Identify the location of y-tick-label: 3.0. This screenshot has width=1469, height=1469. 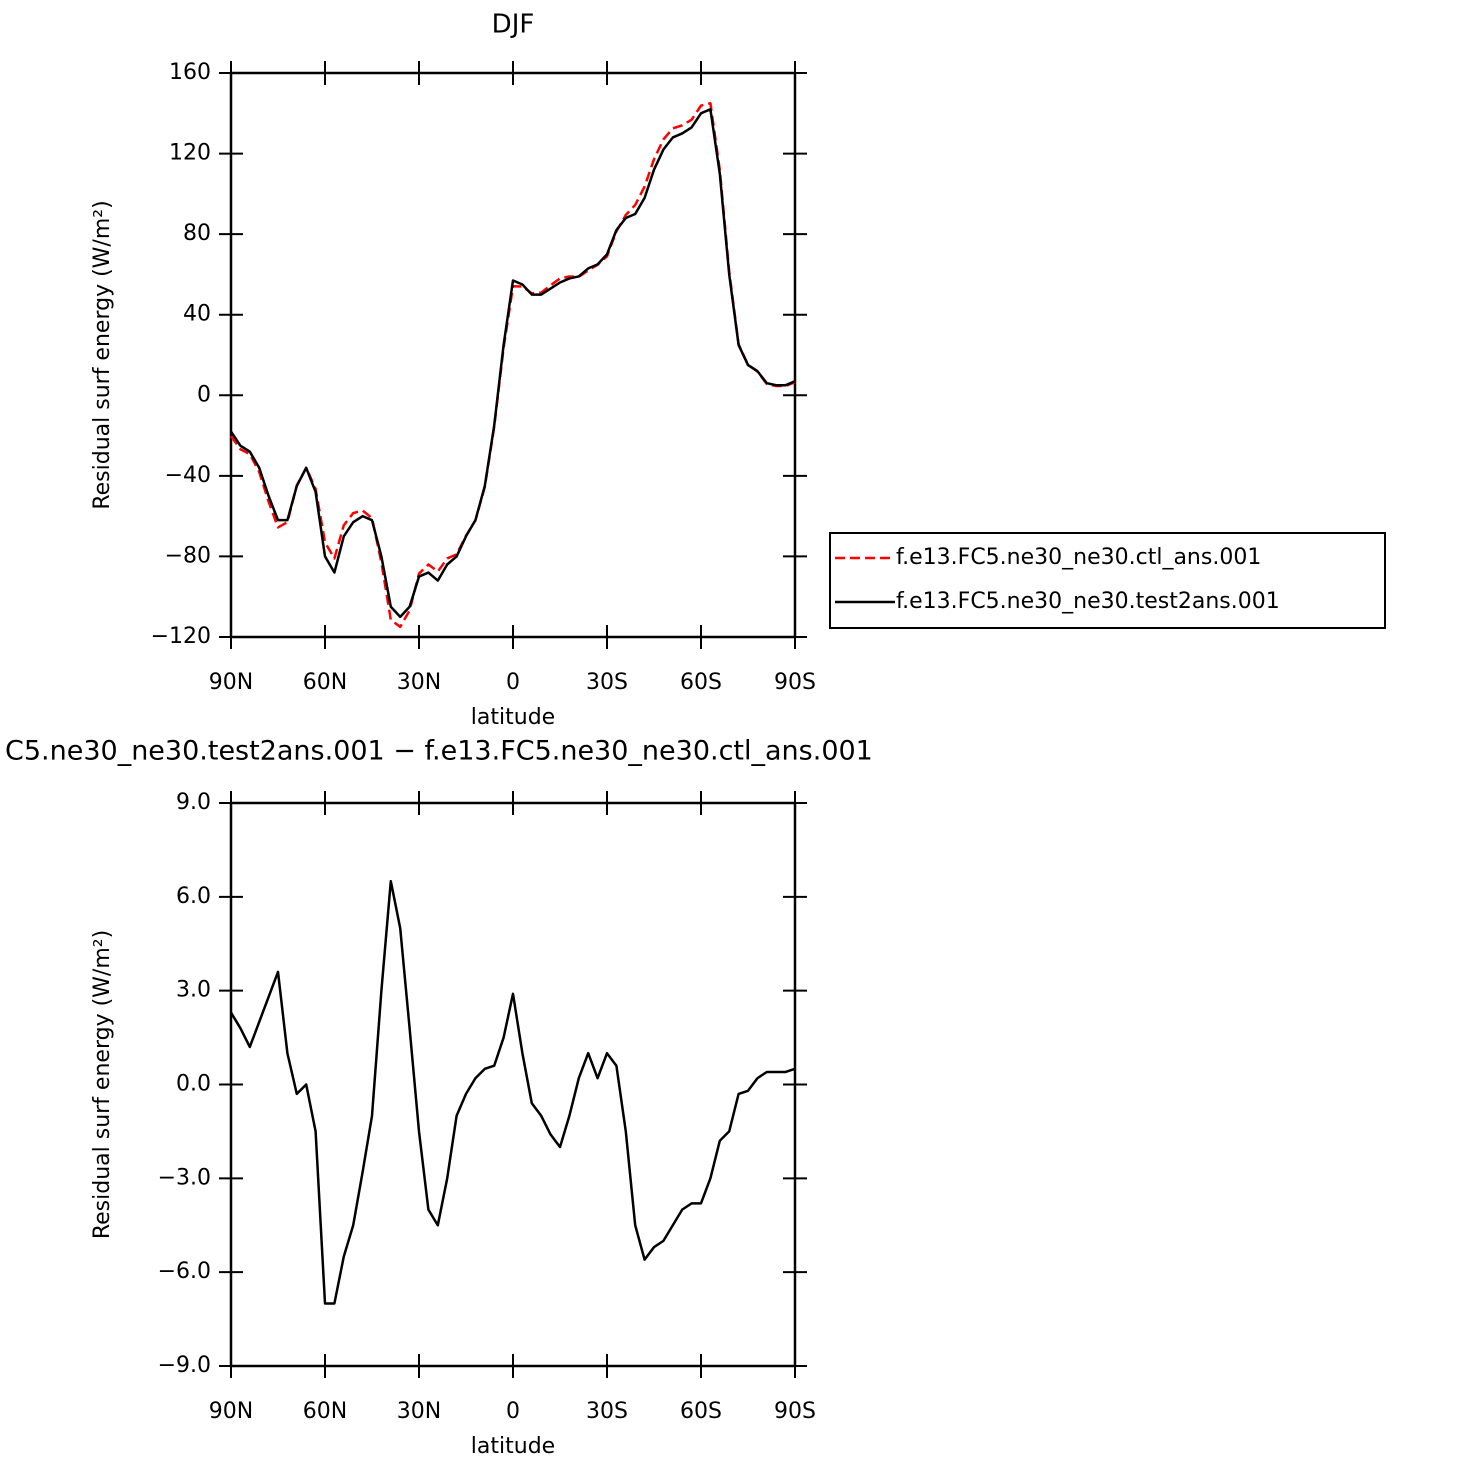
(193, 990).